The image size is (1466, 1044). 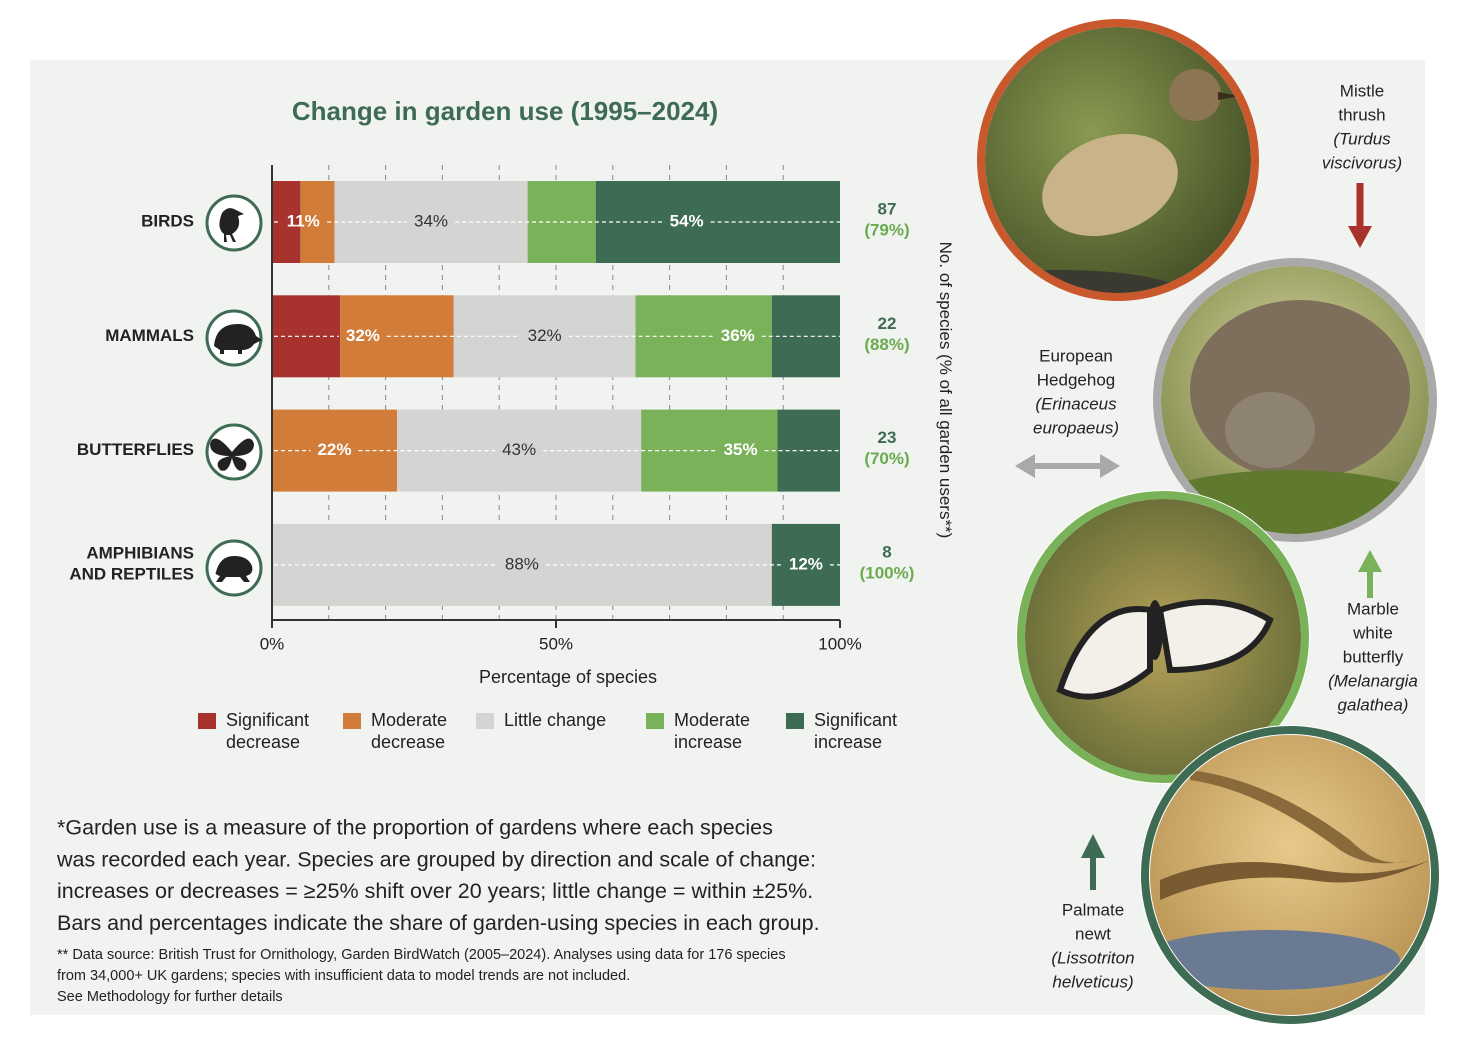 What do you see at coordinates (231, 225) in the screenshot?
I see `bird-silhouette` at bounding box center [231, 225].